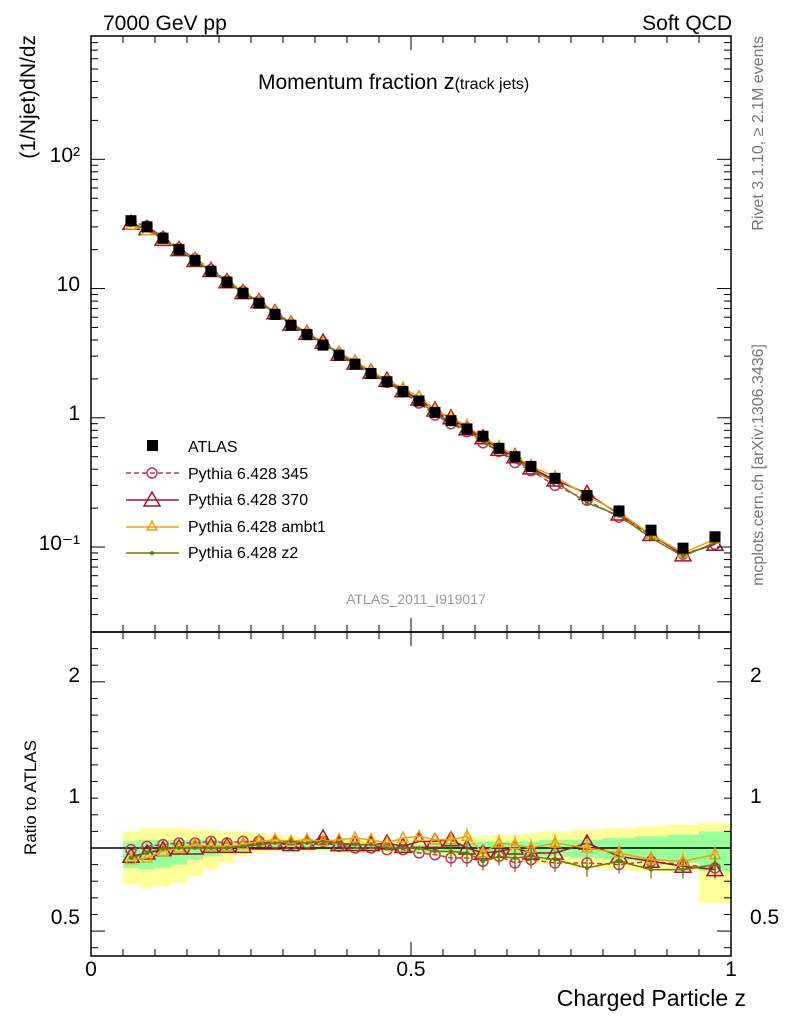 The height and width of the screenshot is (1024, 786). I want to click on legend-label-370: Pythia 6.428 370, so click(248, 500).